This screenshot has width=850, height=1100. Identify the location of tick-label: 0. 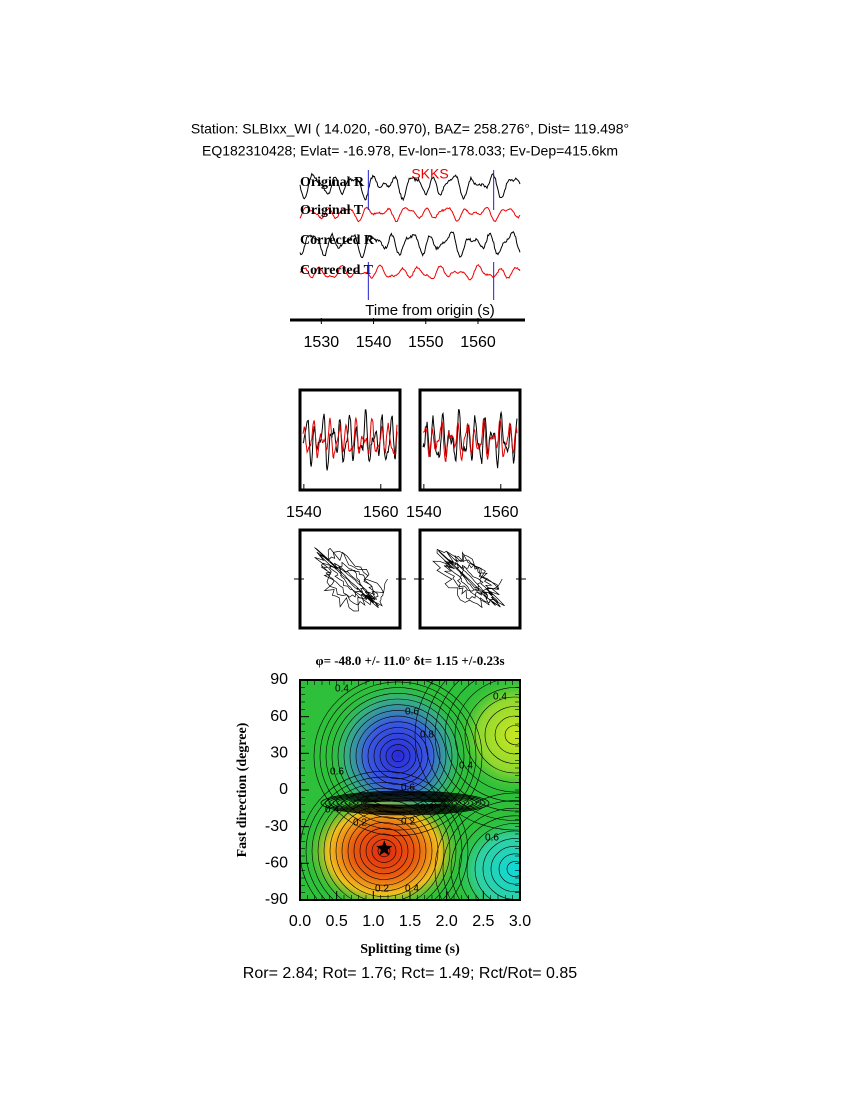
(283, 789).